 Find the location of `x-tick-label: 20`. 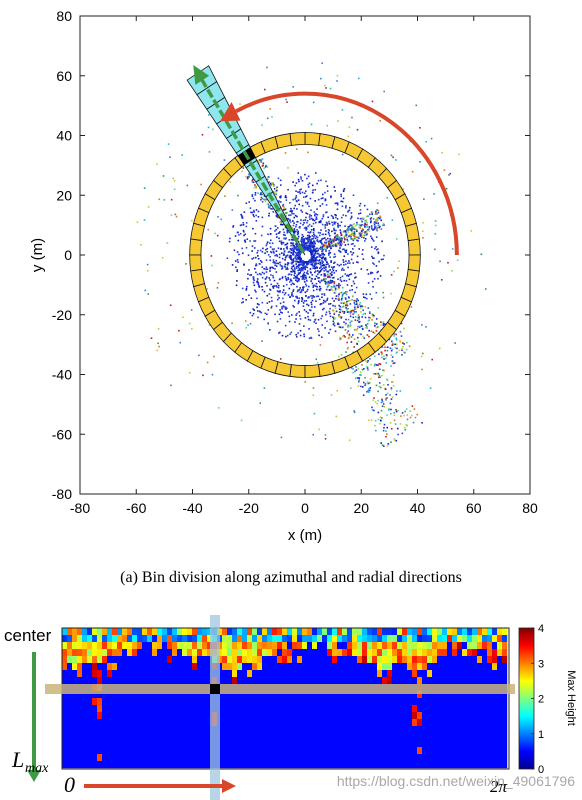

x-tick-label: 20 is located at coordinates (361, 508).